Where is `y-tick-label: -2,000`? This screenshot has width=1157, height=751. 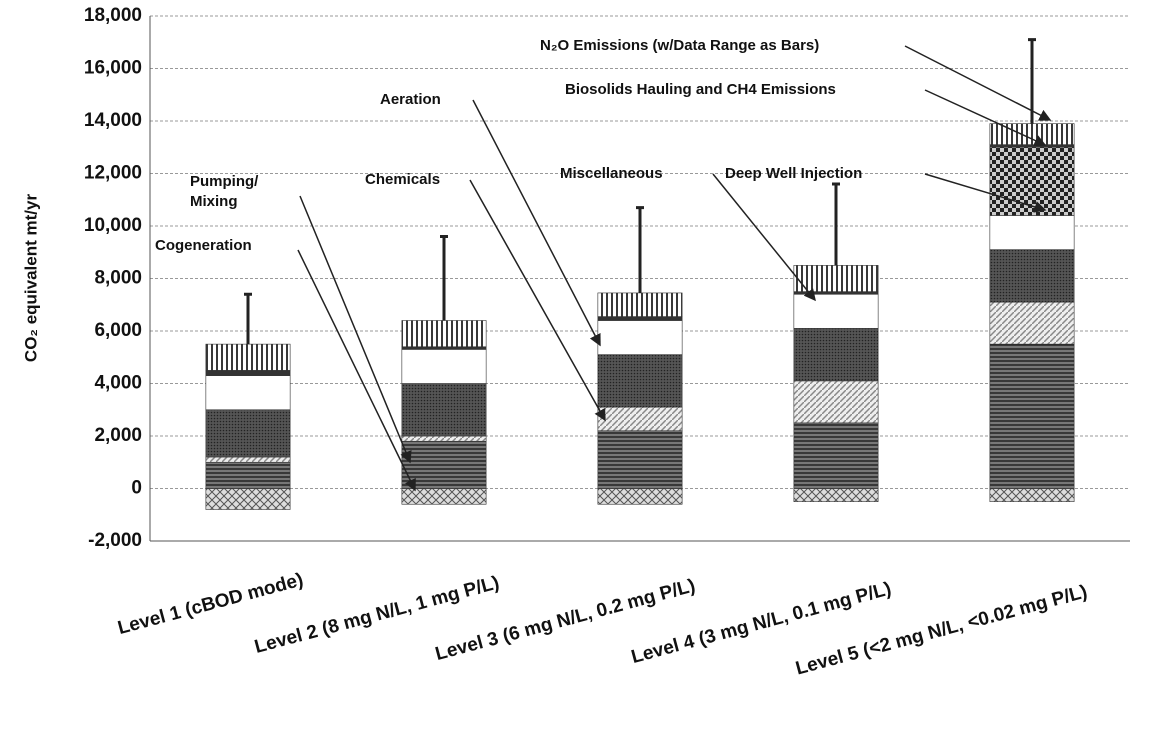 y-tick-label: -2,000 is located at coordinates (115, 540).